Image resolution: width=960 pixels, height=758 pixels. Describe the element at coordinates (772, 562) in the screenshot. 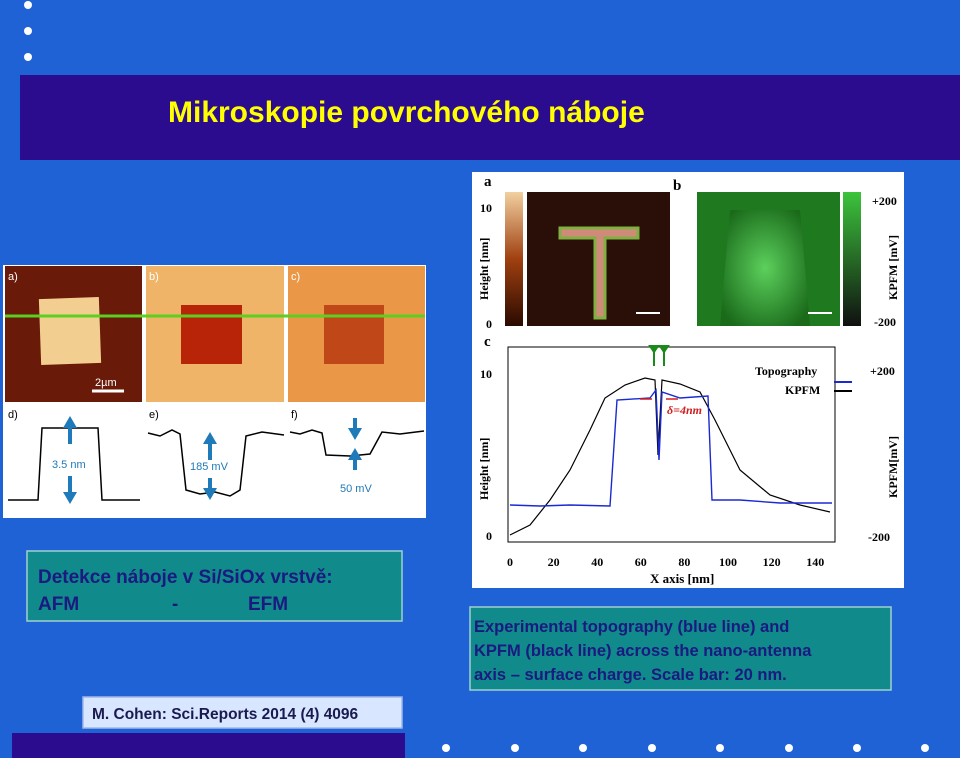

I see `x-tick-label: 120` at that location.